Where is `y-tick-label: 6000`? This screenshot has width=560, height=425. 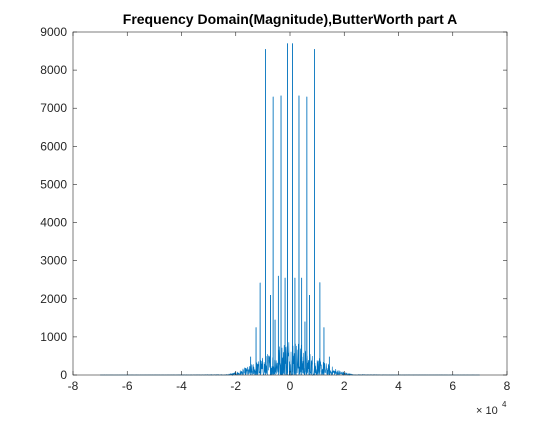 y-tick-label: 6000 is located at coordinates (53, 146).